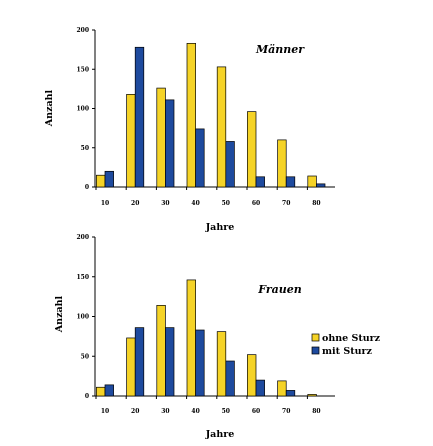  What do you see at coordinates (346, 345) in the screenshot?
I see `legend: ohne Sturz mit Sturz` at bounding box center [346, 345].